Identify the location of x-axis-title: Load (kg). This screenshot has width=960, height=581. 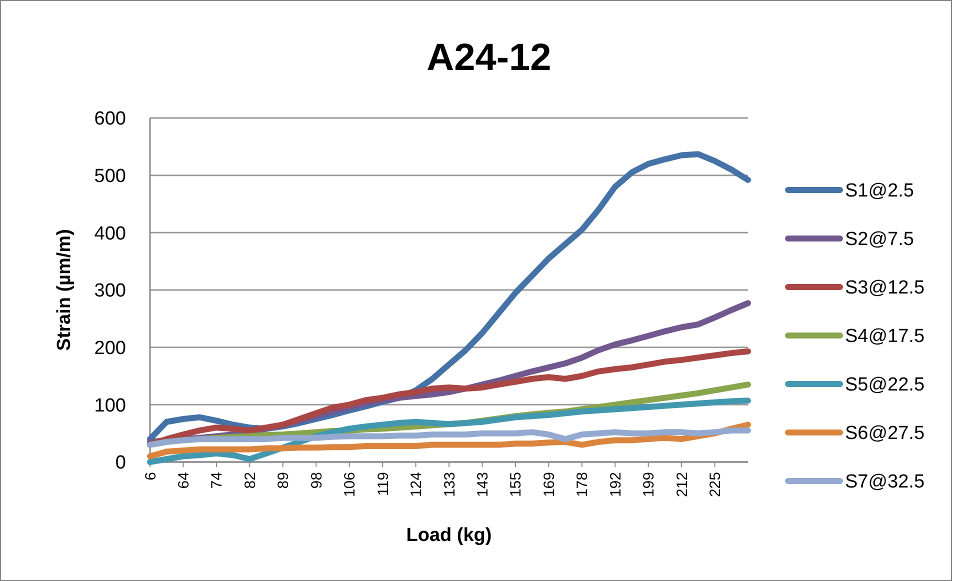
(449, 535).